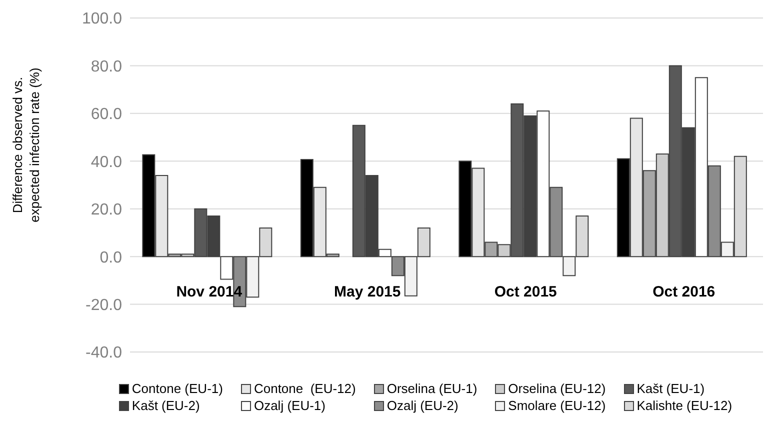 This screenshot has width=781, height=425. I want to click on y-tick-label: 0.0, so click(111, 257).